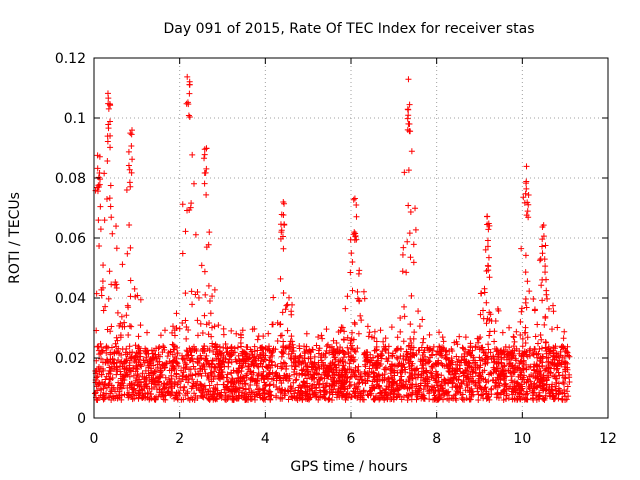 The image size is (640, 480). I want to click on x-tick-label: 10, so click(522, 439).